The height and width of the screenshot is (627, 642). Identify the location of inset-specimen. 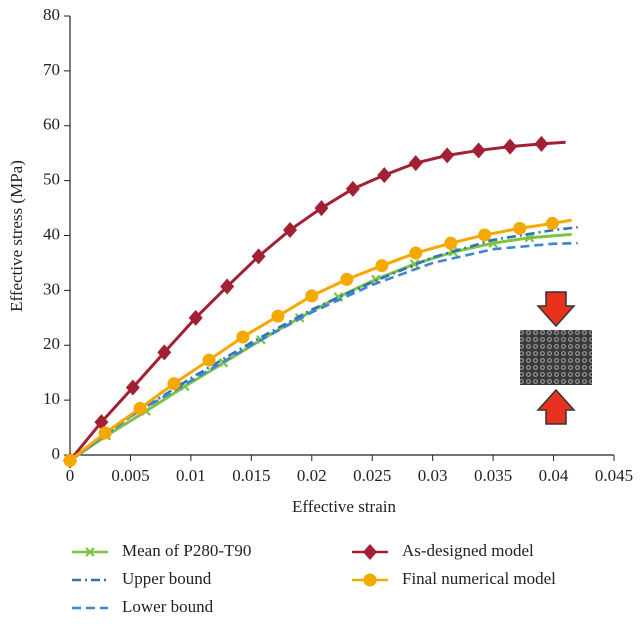
(556, 358).